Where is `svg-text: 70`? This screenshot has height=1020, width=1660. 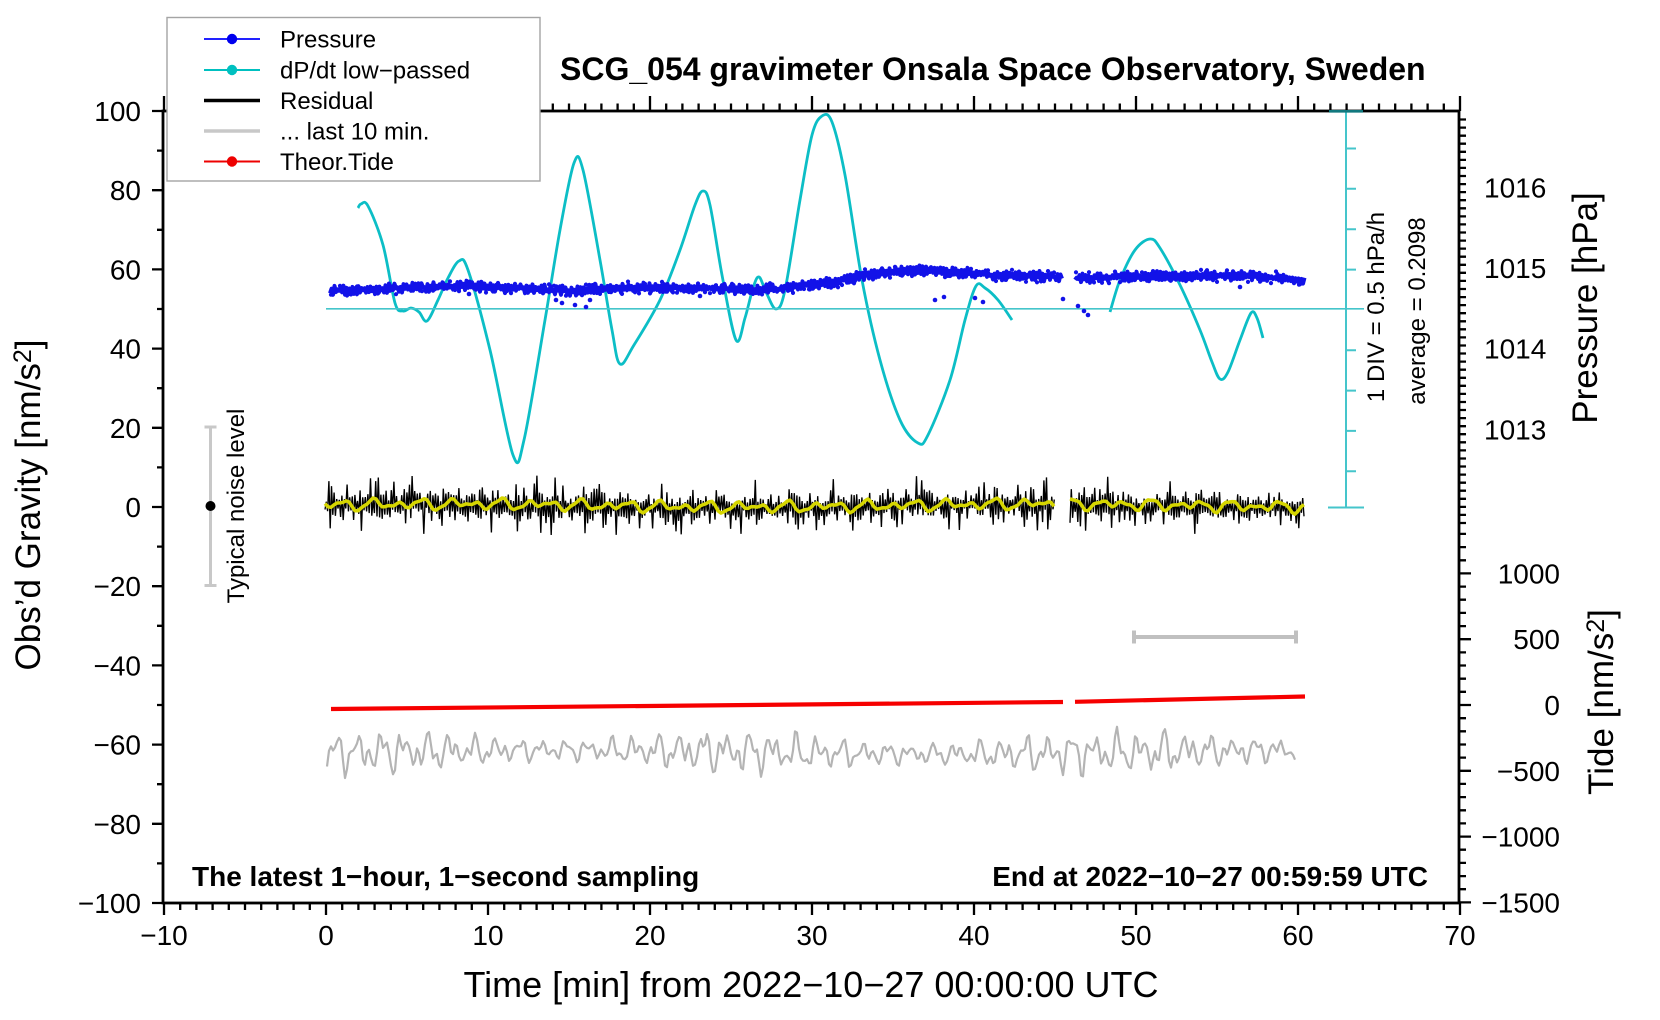
svg-text: 70 is located at coordinates (1459, 935).